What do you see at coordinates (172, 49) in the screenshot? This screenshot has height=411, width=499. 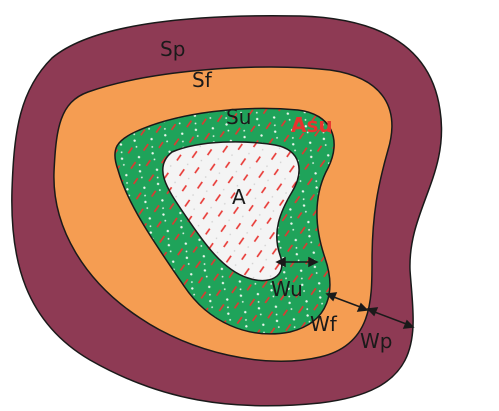 I see `label-sp: Sp` at bounding box center [172, 49].